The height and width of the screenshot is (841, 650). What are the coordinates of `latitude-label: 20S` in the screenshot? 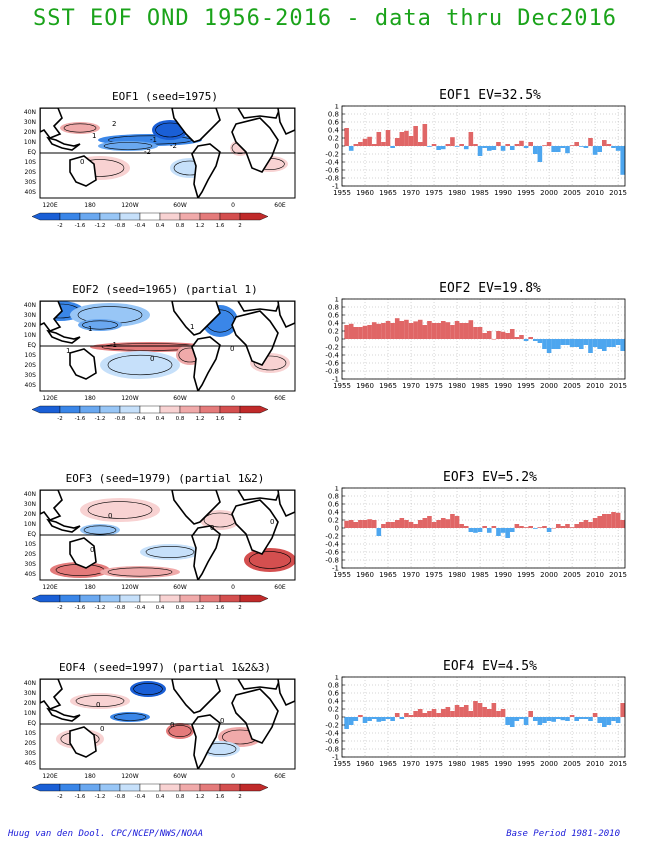 It's located at (31, 554).